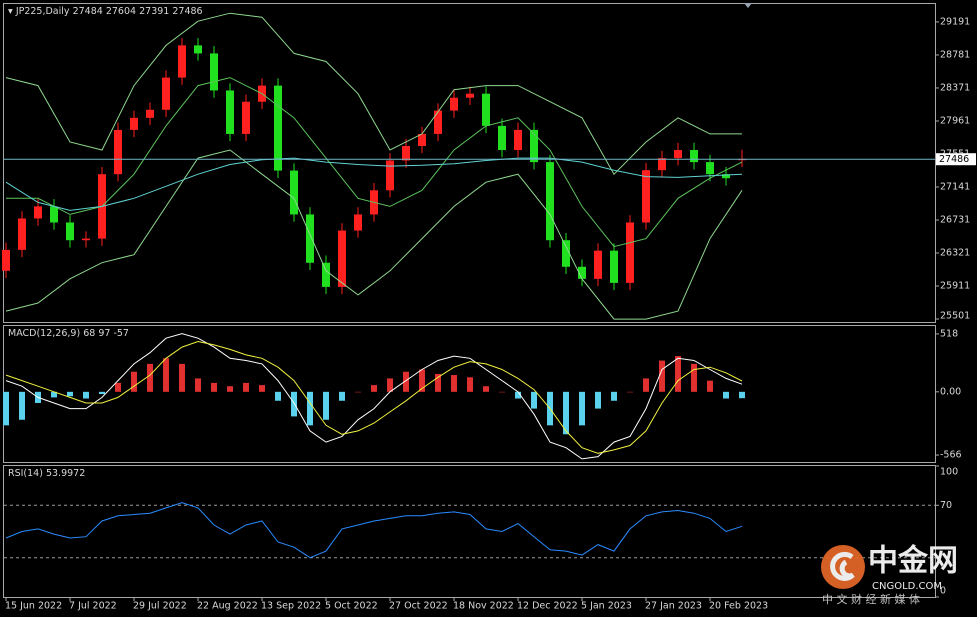 The width and height of the screenshot is (977, 617). I want to click on x-tick-label: 5 Oct 2022, so click(351, 606).